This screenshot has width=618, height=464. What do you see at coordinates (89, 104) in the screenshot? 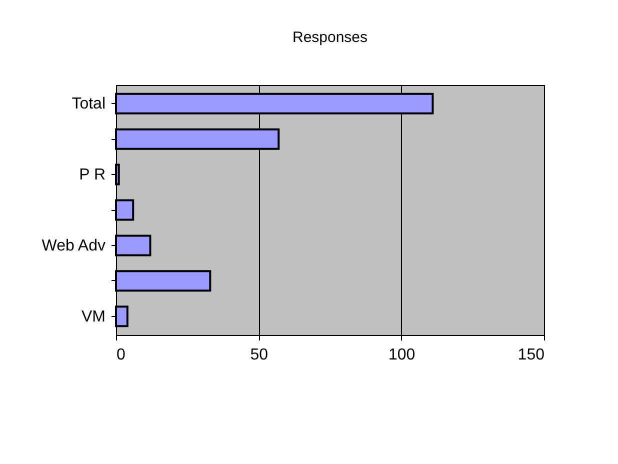
I see `y-tick-label: Total` at bounding box center [89, 104].